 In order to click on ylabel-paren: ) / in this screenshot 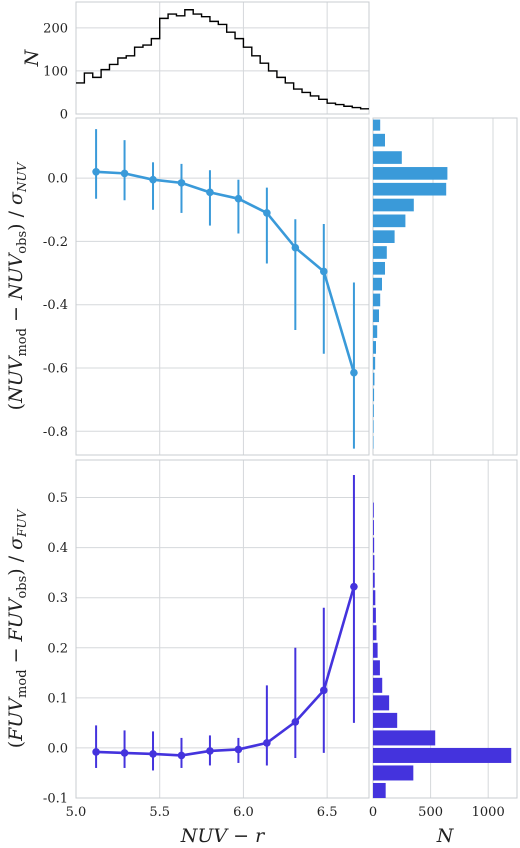, I will do `click(16, 218)`.